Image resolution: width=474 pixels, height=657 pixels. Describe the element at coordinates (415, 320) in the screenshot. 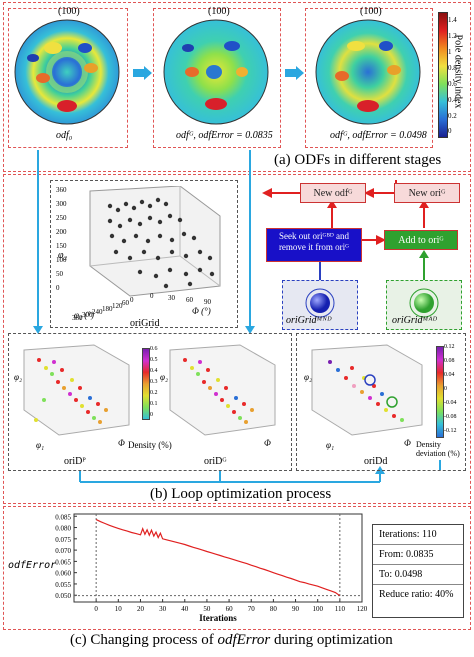

I see `origrid-mad-label: oriGridᴹᴬᴰ` at that location.